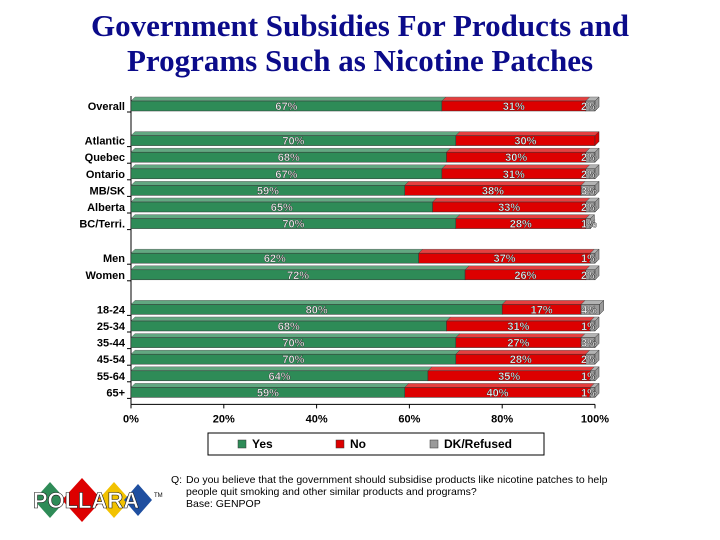 This screenshot has height=540, width=720. Describe the element at coordinates (111, 360) in the screenshot. I see `category-label-45-54: 45-54` at that location.